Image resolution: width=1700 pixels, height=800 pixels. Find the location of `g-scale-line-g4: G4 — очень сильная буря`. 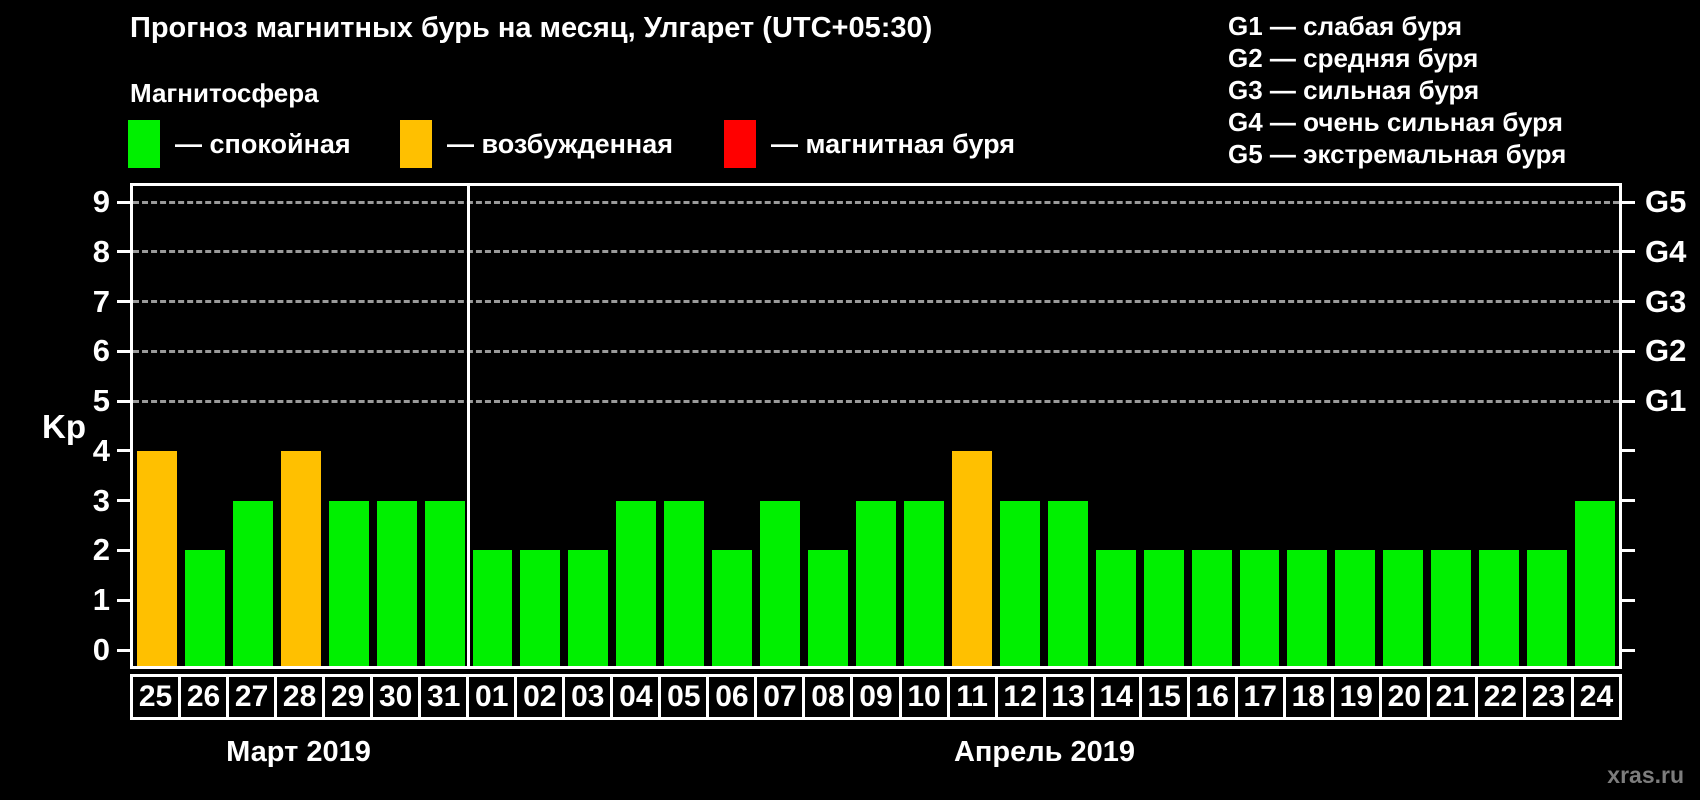

g-scale-line-g4: G4 — очень сильная буря is located at coordinates (1395, 122).